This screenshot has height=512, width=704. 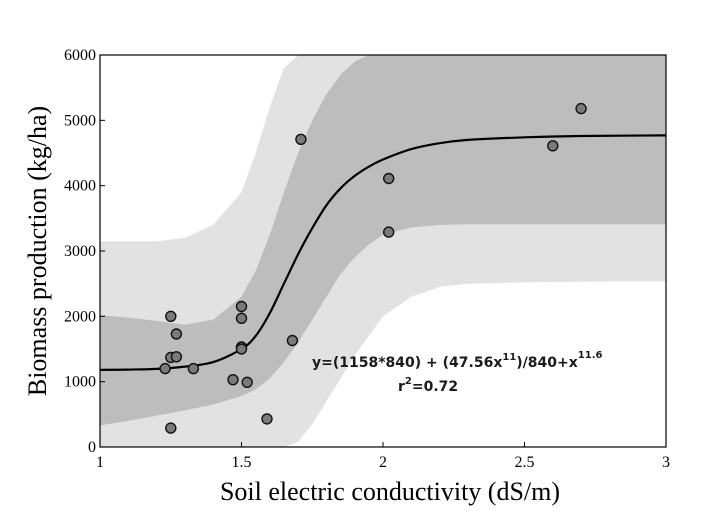 I want to click on y-tick-label: 1000, so click(x=80, y=382).